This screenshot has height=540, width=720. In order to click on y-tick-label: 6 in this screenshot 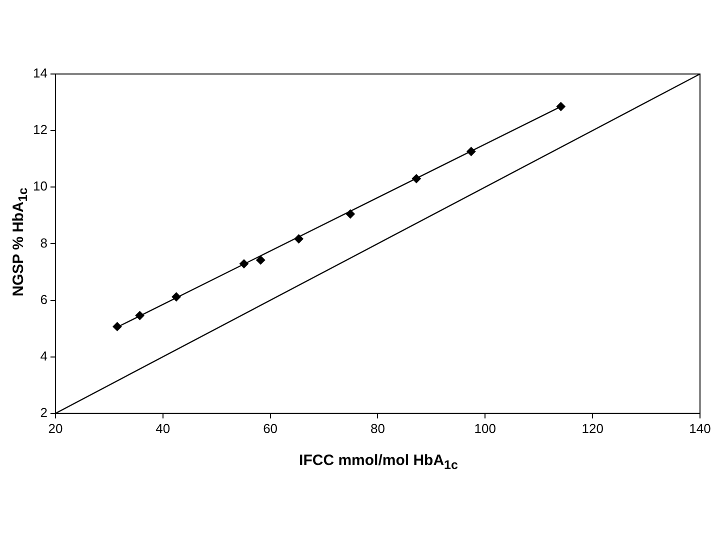, I will do `click(44, 299)`.